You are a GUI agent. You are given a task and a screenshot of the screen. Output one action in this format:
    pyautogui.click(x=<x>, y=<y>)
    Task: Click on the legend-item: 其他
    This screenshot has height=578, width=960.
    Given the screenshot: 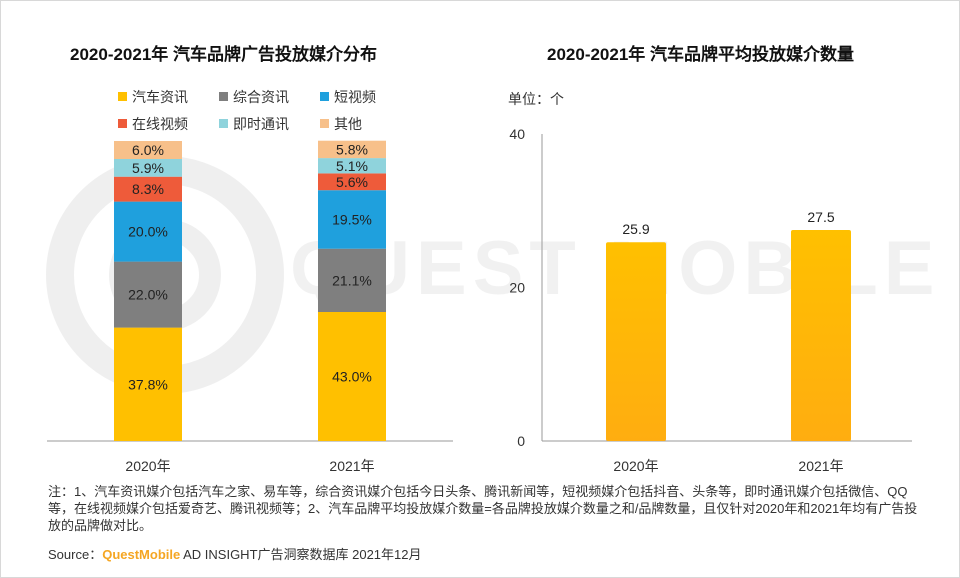 What is the action you would take?
    pyautogui.click(x=341, y=124)
    